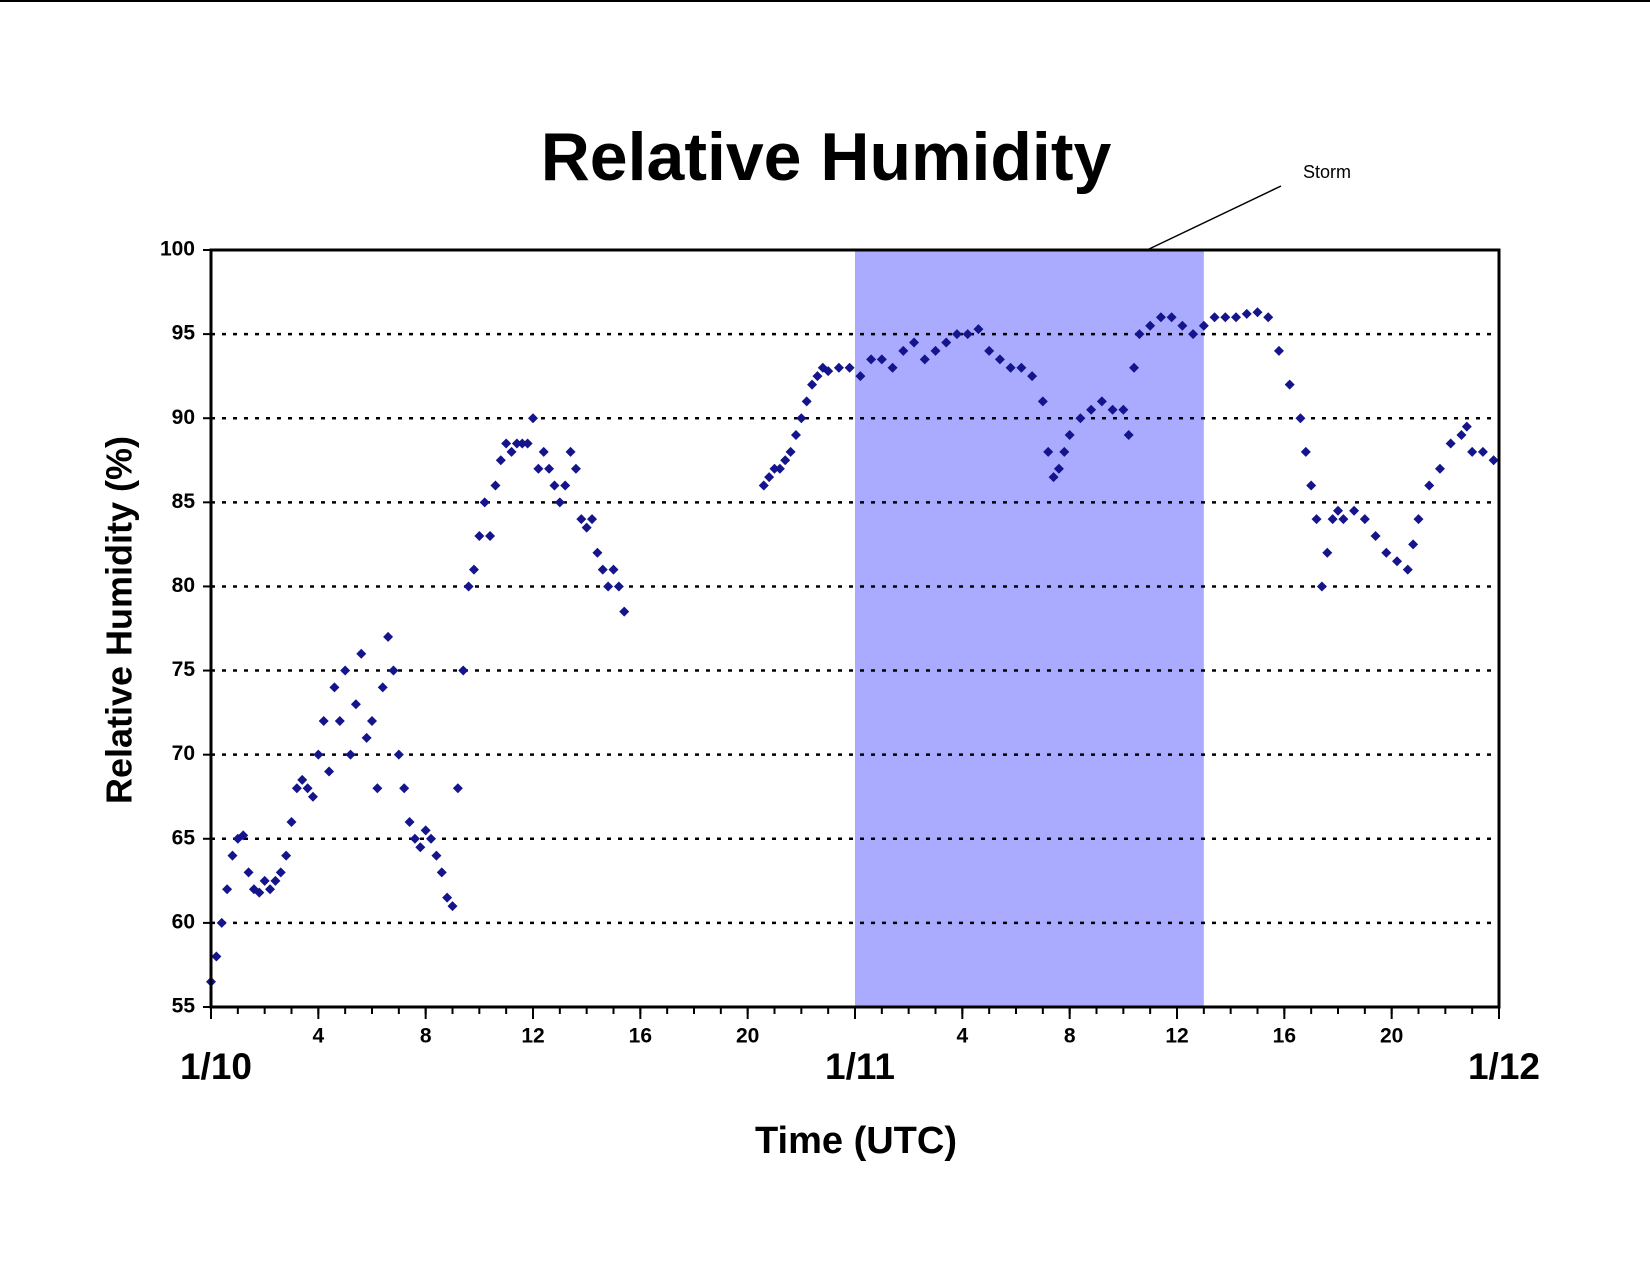 The image size is (1650, 1275). Describe the element at coordinates (1504, 1066) in the screenshot. I see `date-label: 1/12` at that location.